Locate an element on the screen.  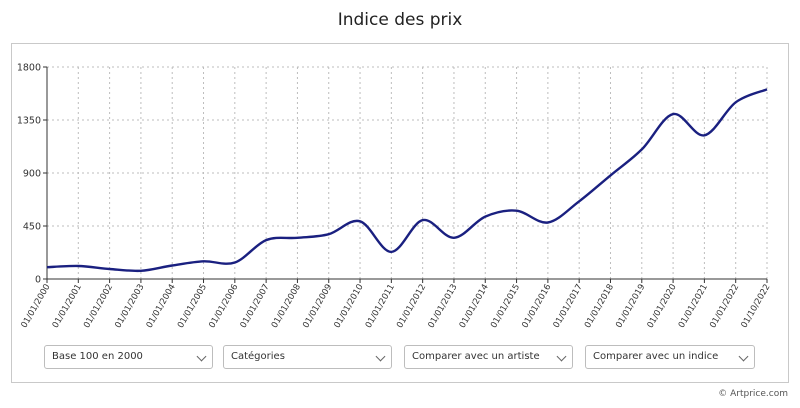
categories-select-label: Catégories is located at coordinates (258, 356).